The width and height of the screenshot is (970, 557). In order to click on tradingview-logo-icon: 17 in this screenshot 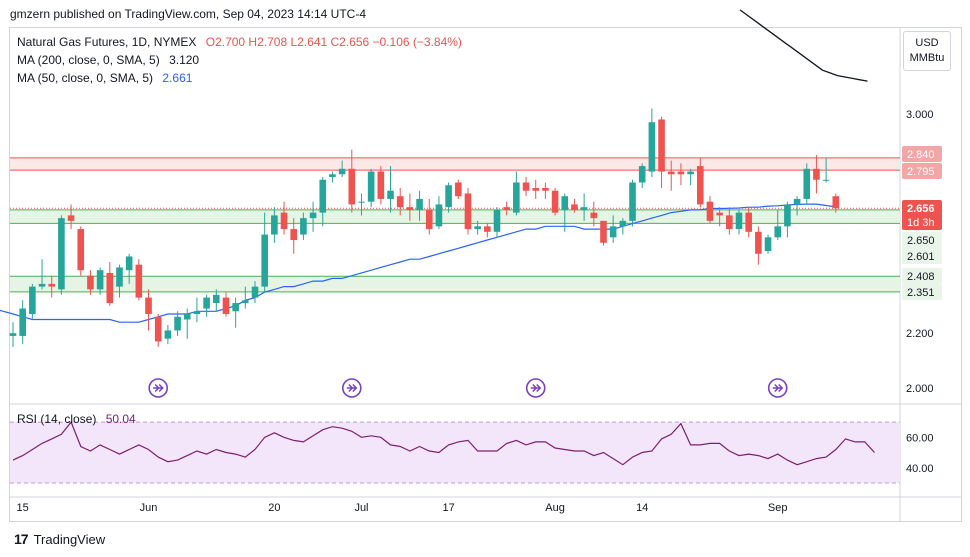, I will do `click(21, 539)`.